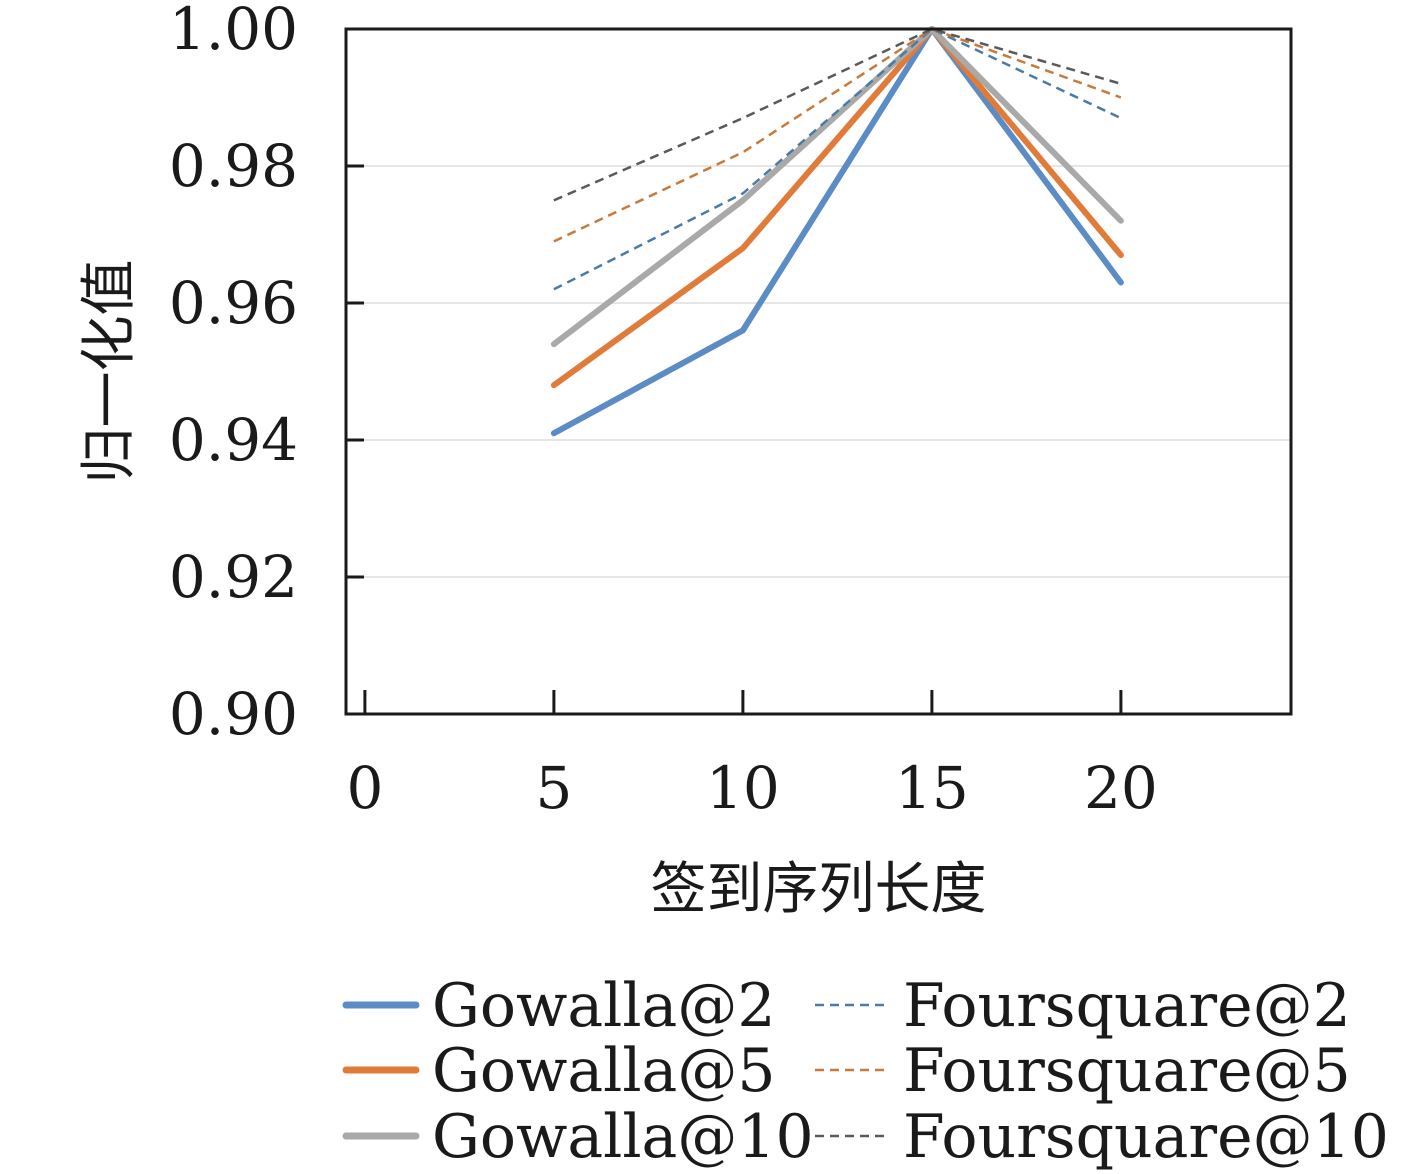 The height and width of the screenshot is (1174, 1417). What do you see at coordinates (819, 889) in the screenshot?
I see `x-axis-title: 签到序列长度` at bounding box center [819, 889].